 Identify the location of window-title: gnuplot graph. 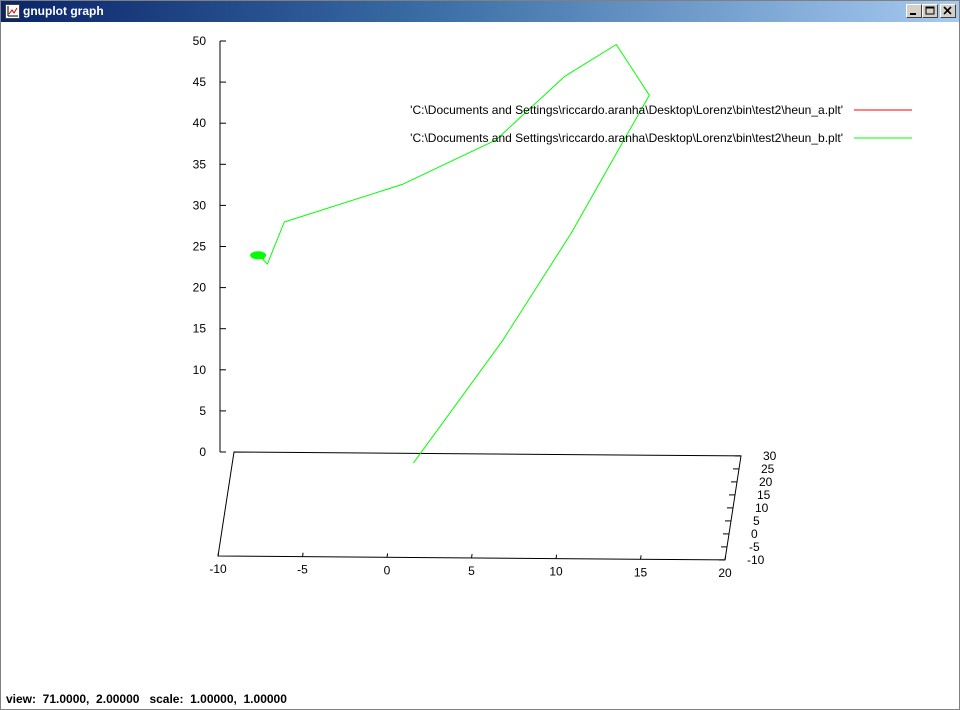
(63, 11).